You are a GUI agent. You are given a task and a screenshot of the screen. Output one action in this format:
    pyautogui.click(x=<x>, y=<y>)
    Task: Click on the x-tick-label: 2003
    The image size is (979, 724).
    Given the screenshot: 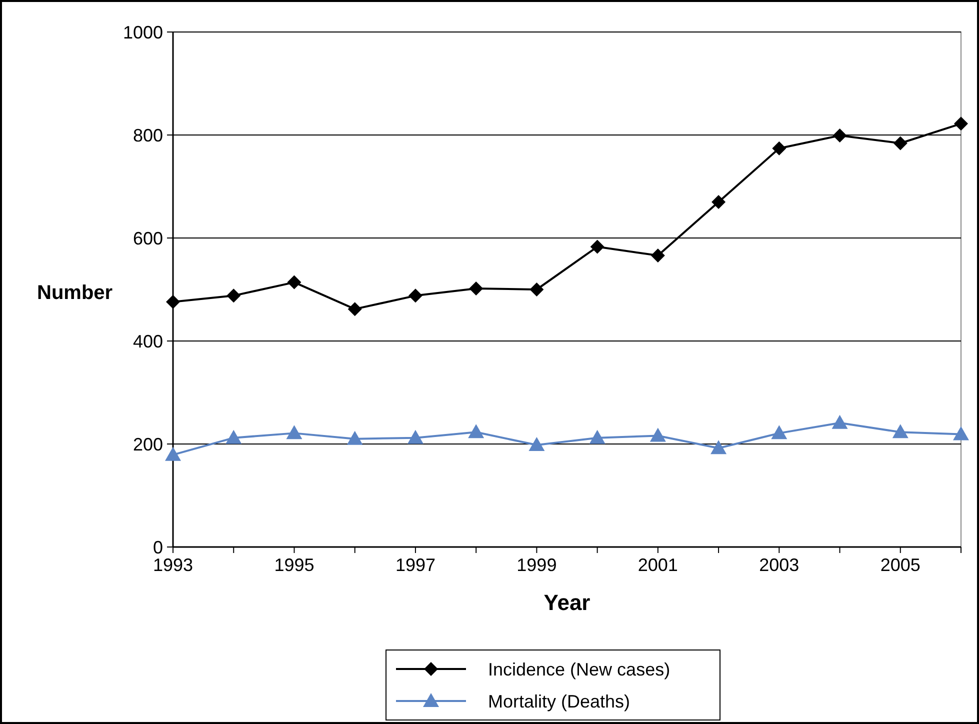 What is the action you would take?
    pyautogui.click(x=779, y=565)
    